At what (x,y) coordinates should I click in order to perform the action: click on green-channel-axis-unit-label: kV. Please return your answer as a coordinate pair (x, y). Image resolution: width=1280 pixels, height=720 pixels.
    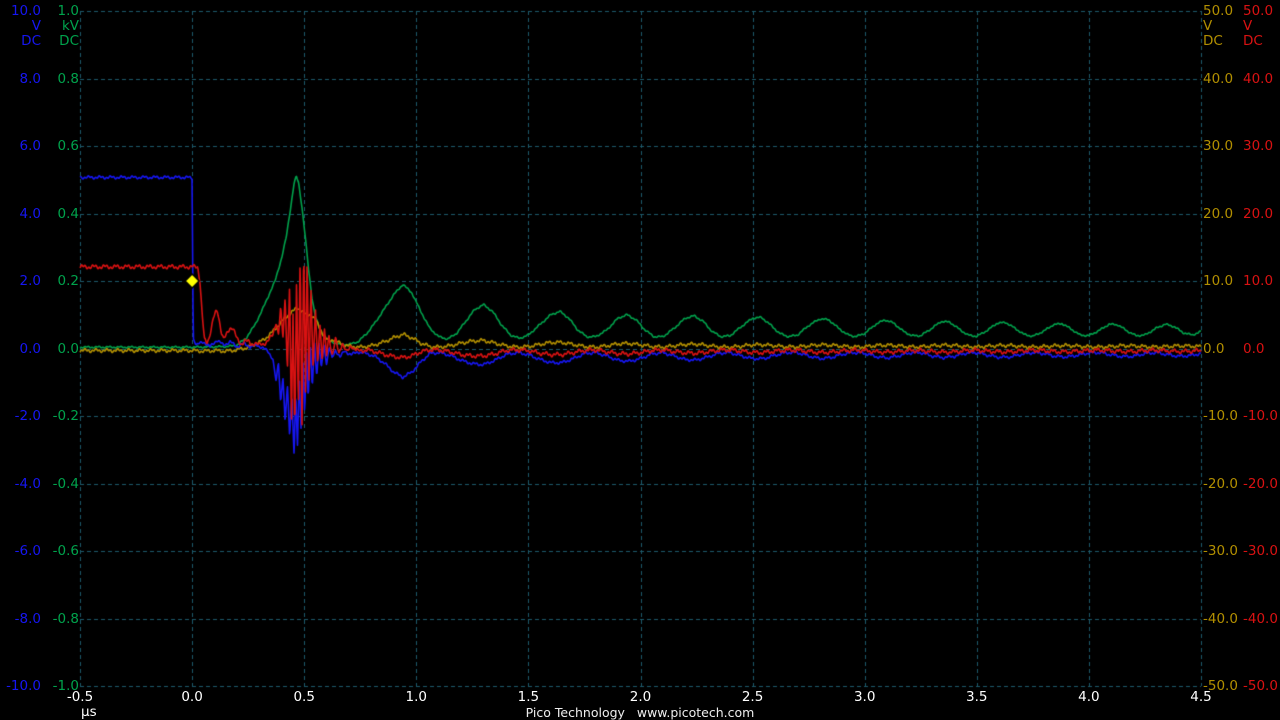
    Looking at the image, I should click on (70, 26).